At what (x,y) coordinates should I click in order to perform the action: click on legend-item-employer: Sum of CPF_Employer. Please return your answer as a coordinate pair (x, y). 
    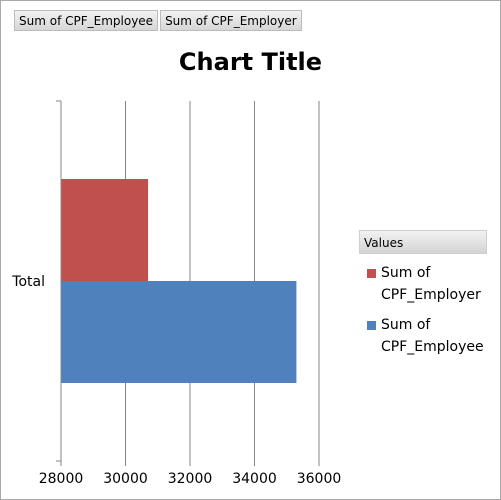
    Looking at the image, I should click on (423, 284).